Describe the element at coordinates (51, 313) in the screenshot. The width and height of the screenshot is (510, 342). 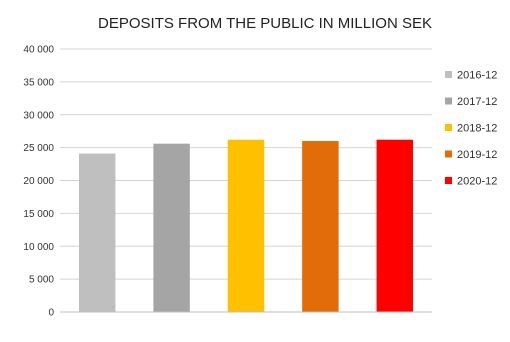
I see `y-tick-label: 0` at that location.